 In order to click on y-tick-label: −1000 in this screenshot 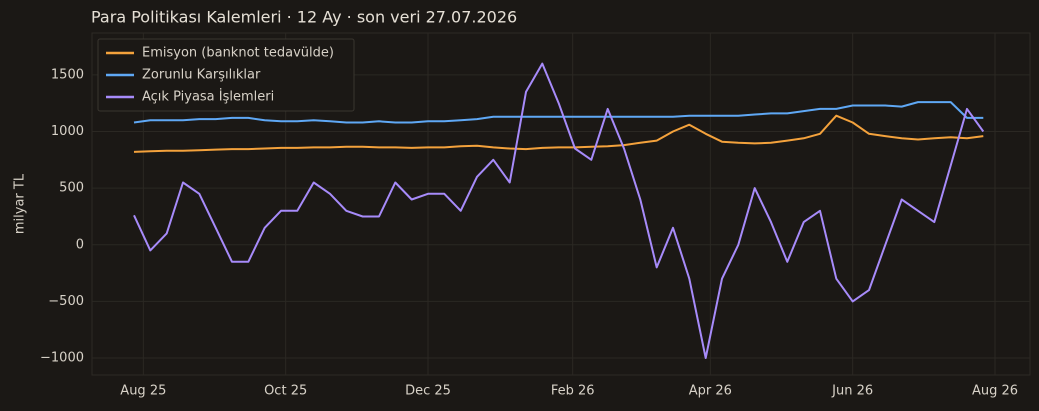, I will do `click(62, 358)`.